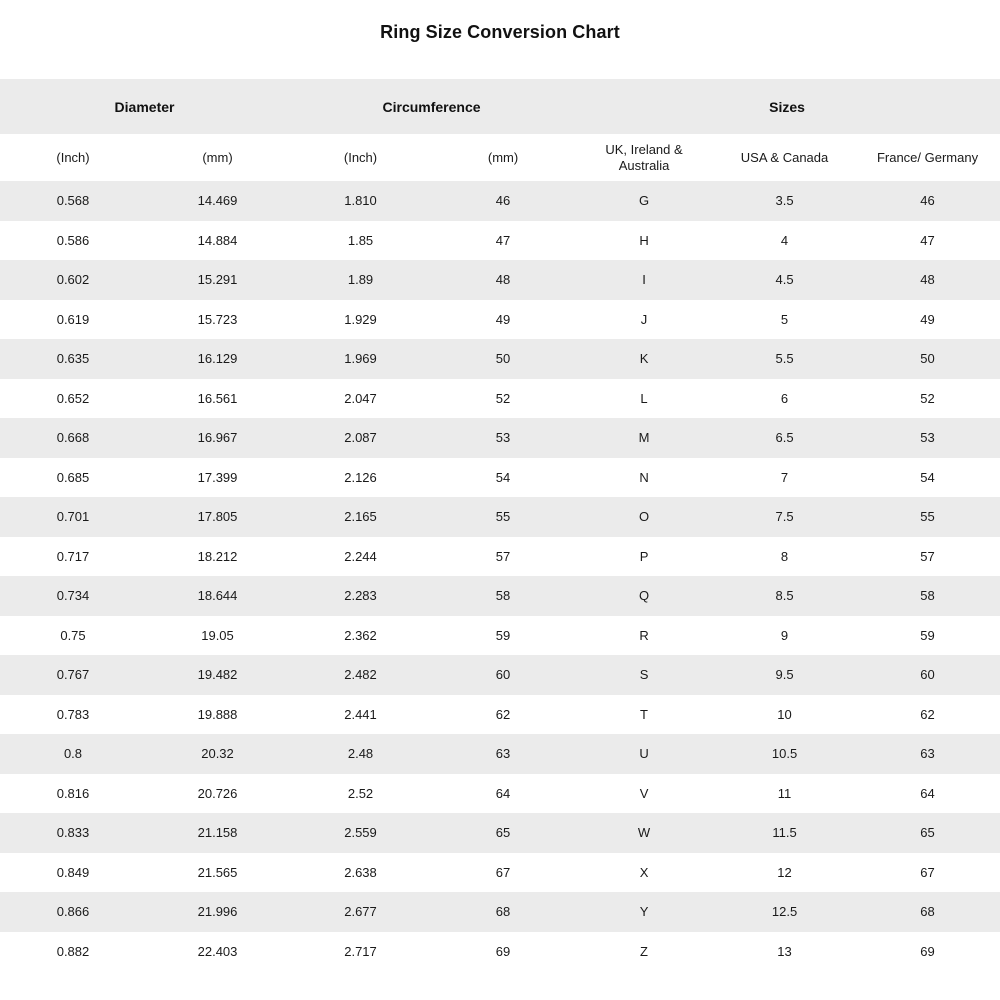  I want to click on cell-usa-canada: 5, so click(784, 319).